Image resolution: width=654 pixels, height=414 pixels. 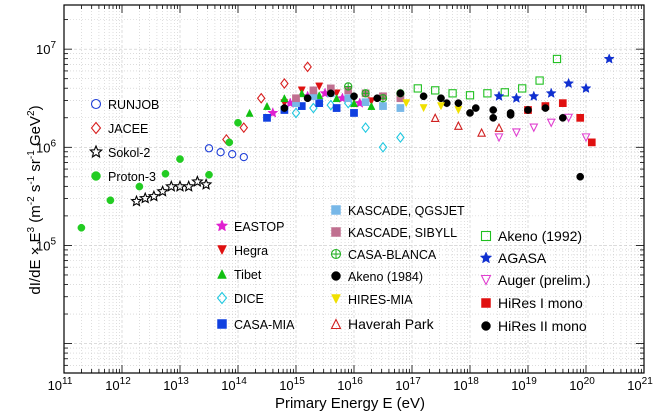 I want to click on legend-entry: DICE, so click(x=240, y=298).